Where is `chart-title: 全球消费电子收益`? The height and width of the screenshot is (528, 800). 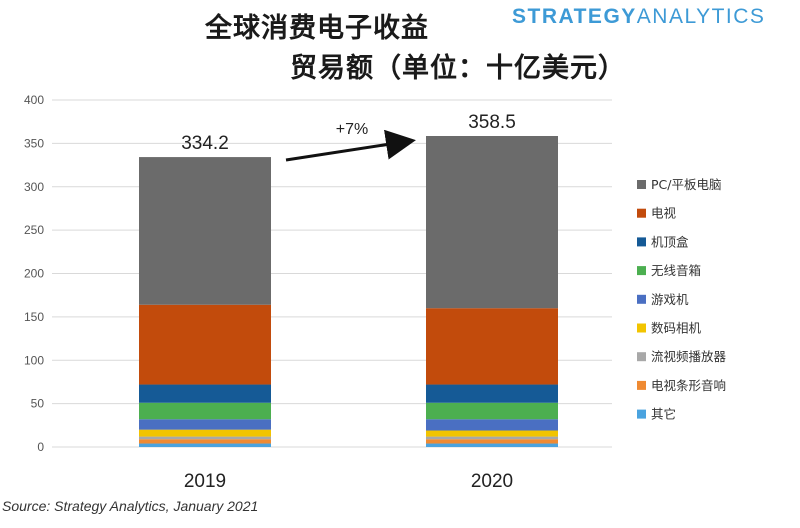
chart-title: 全球消费电子收益 is located at coordinates (317, 28).